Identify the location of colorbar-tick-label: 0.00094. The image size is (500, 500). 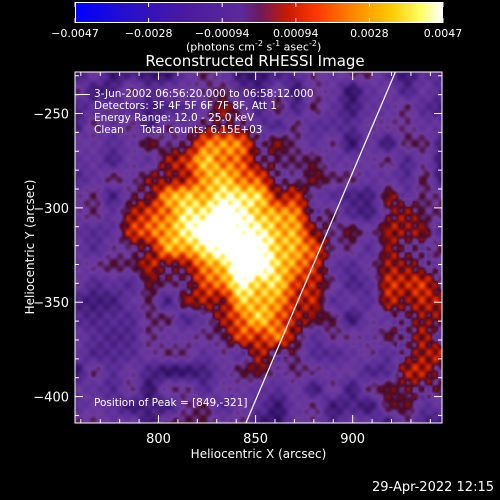
(296, 33).